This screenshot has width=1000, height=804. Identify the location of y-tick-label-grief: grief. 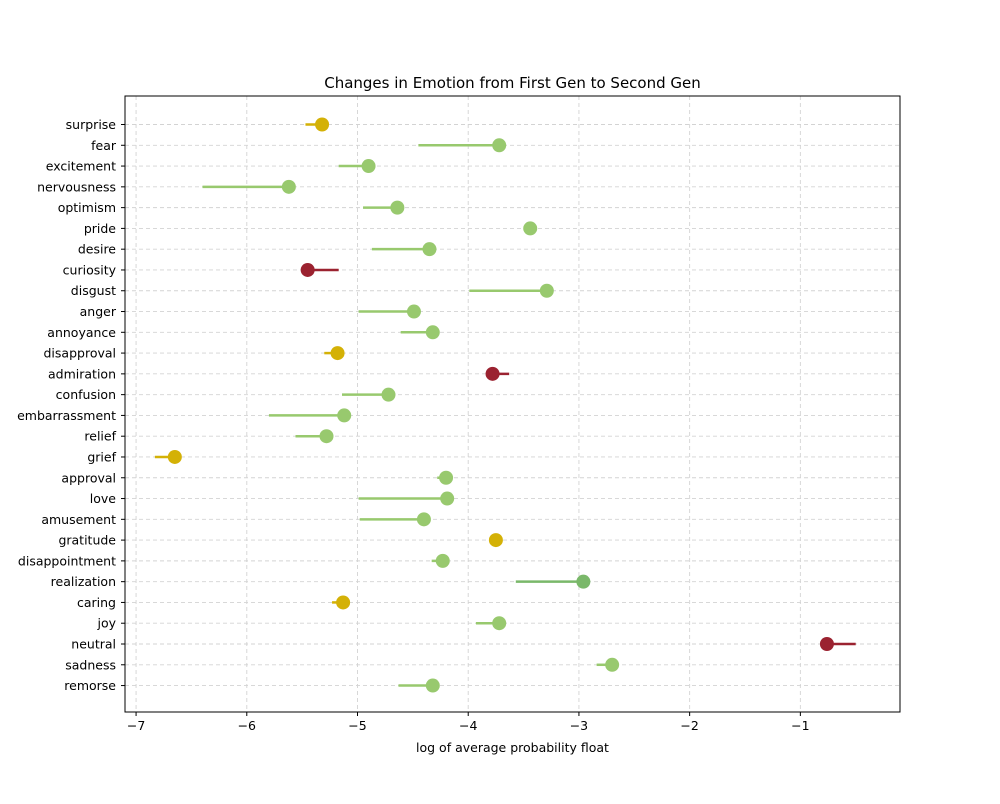
(101, 456).